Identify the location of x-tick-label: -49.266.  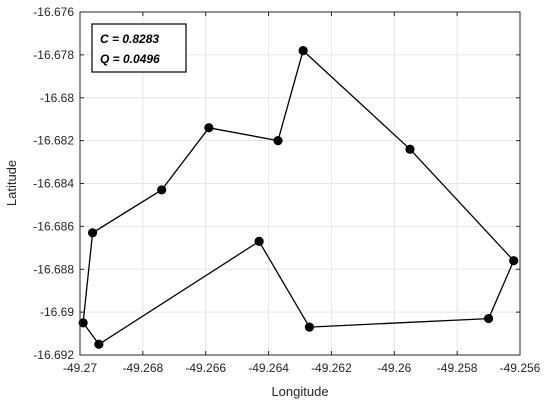
(205, 368).